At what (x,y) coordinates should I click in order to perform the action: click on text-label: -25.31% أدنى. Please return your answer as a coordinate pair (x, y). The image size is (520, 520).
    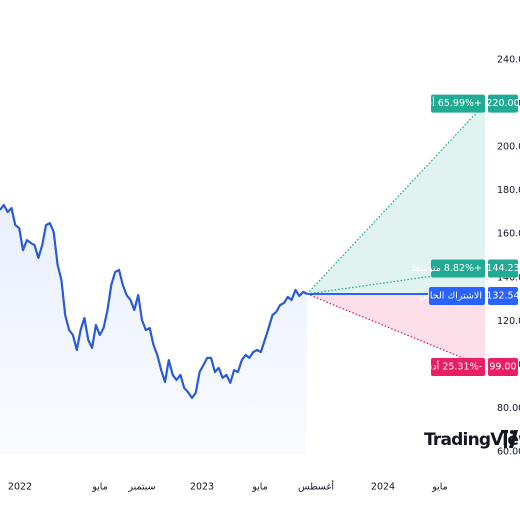
    Looking at the image, I should click on (452, 366).